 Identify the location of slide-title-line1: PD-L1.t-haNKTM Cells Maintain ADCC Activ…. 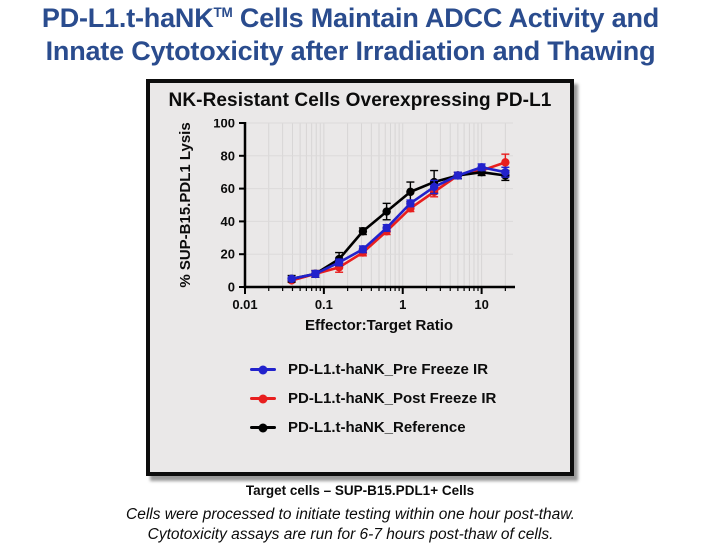
(350, 18).